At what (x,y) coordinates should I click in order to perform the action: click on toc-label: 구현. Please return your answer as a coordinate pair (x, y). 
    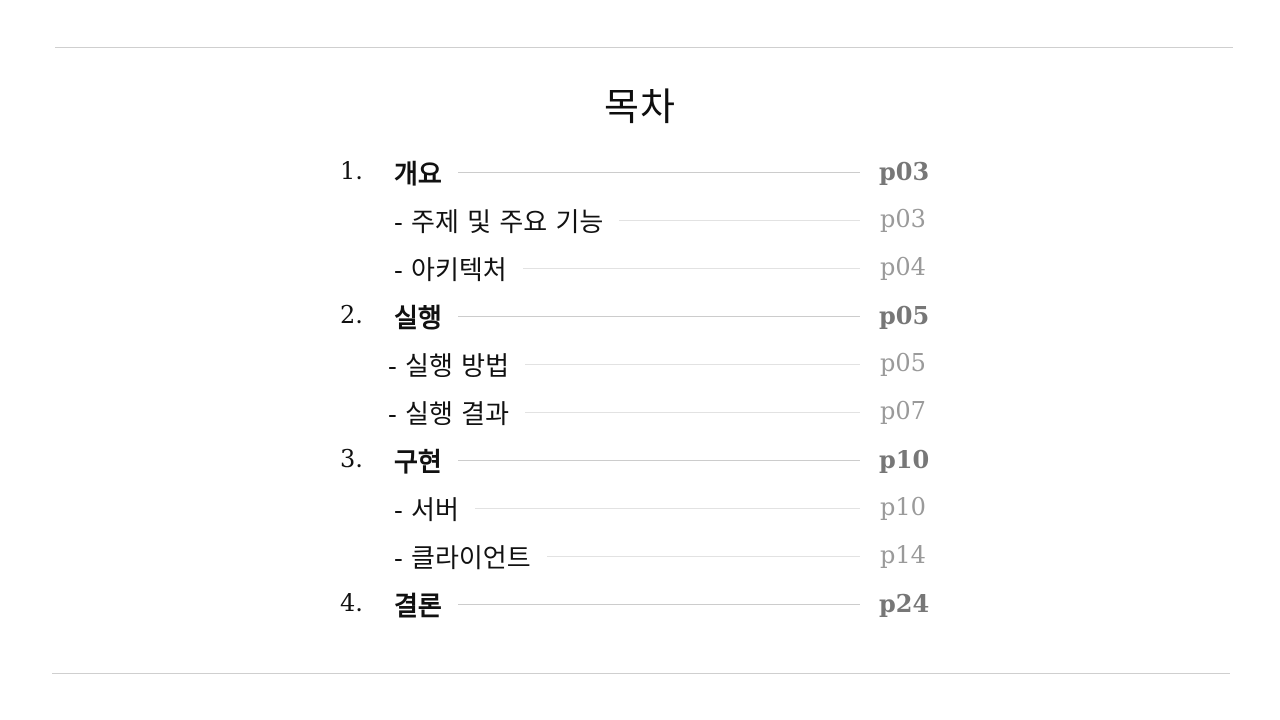
    Looking at the image, I should click on (426, 460).